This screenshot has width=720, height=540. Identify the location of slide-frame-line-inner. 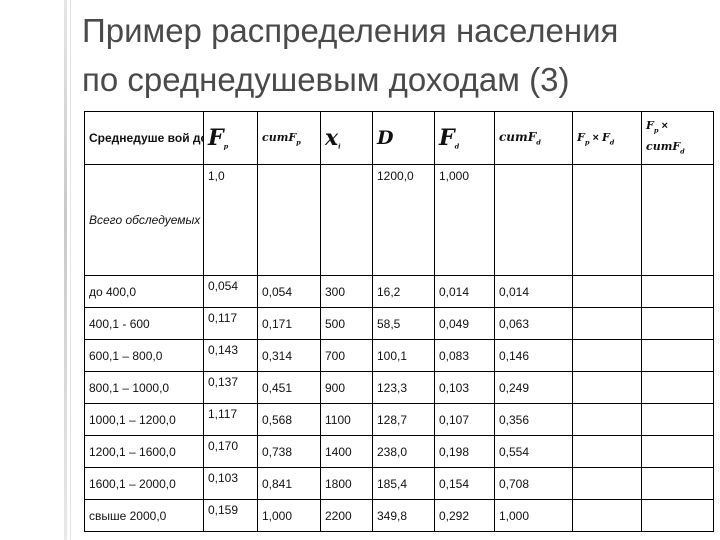
(70, 270).